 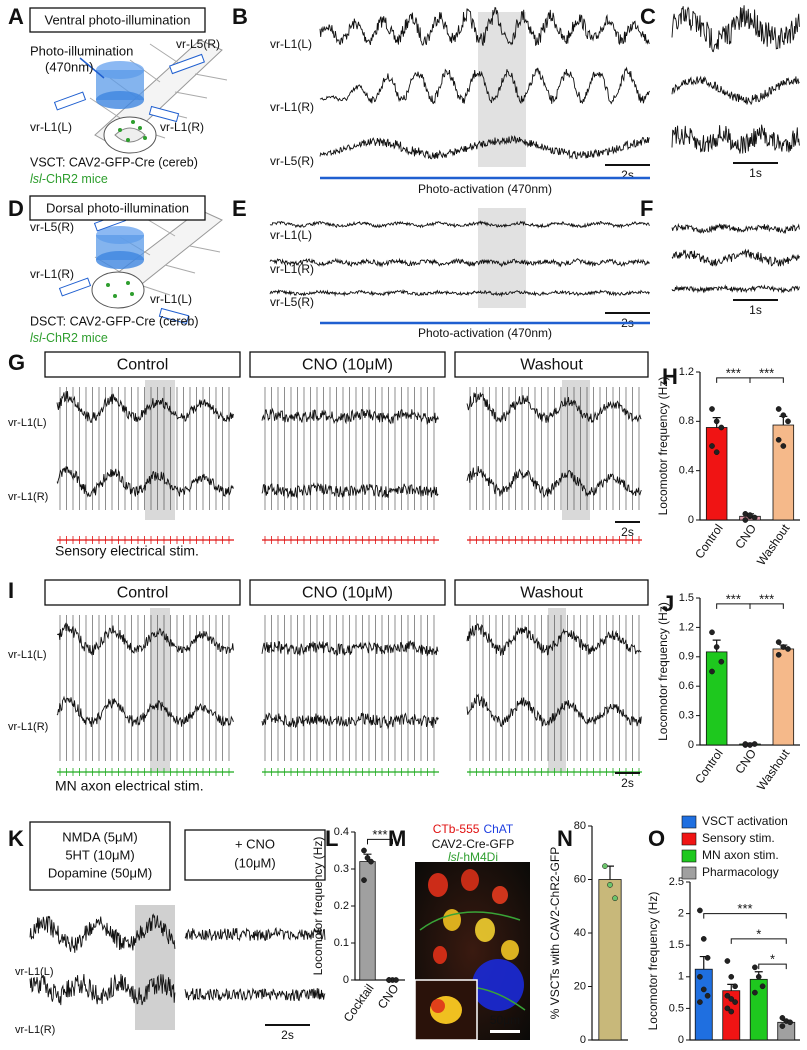 What do you see at coordinates (331, 838) in the screenshot?
I see `panel-letter: L` at bounding box center [331, 838].